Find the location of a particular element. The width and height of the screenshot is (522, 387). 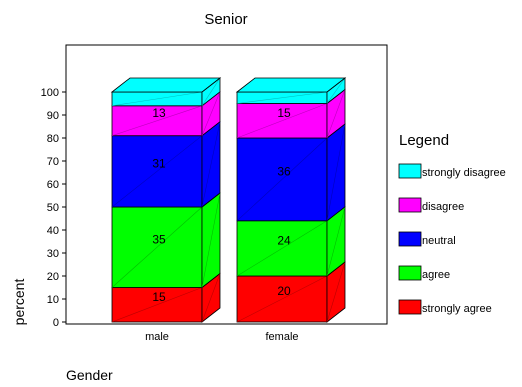

legend-label: strongly disagree is located at coordinates (464, 173).